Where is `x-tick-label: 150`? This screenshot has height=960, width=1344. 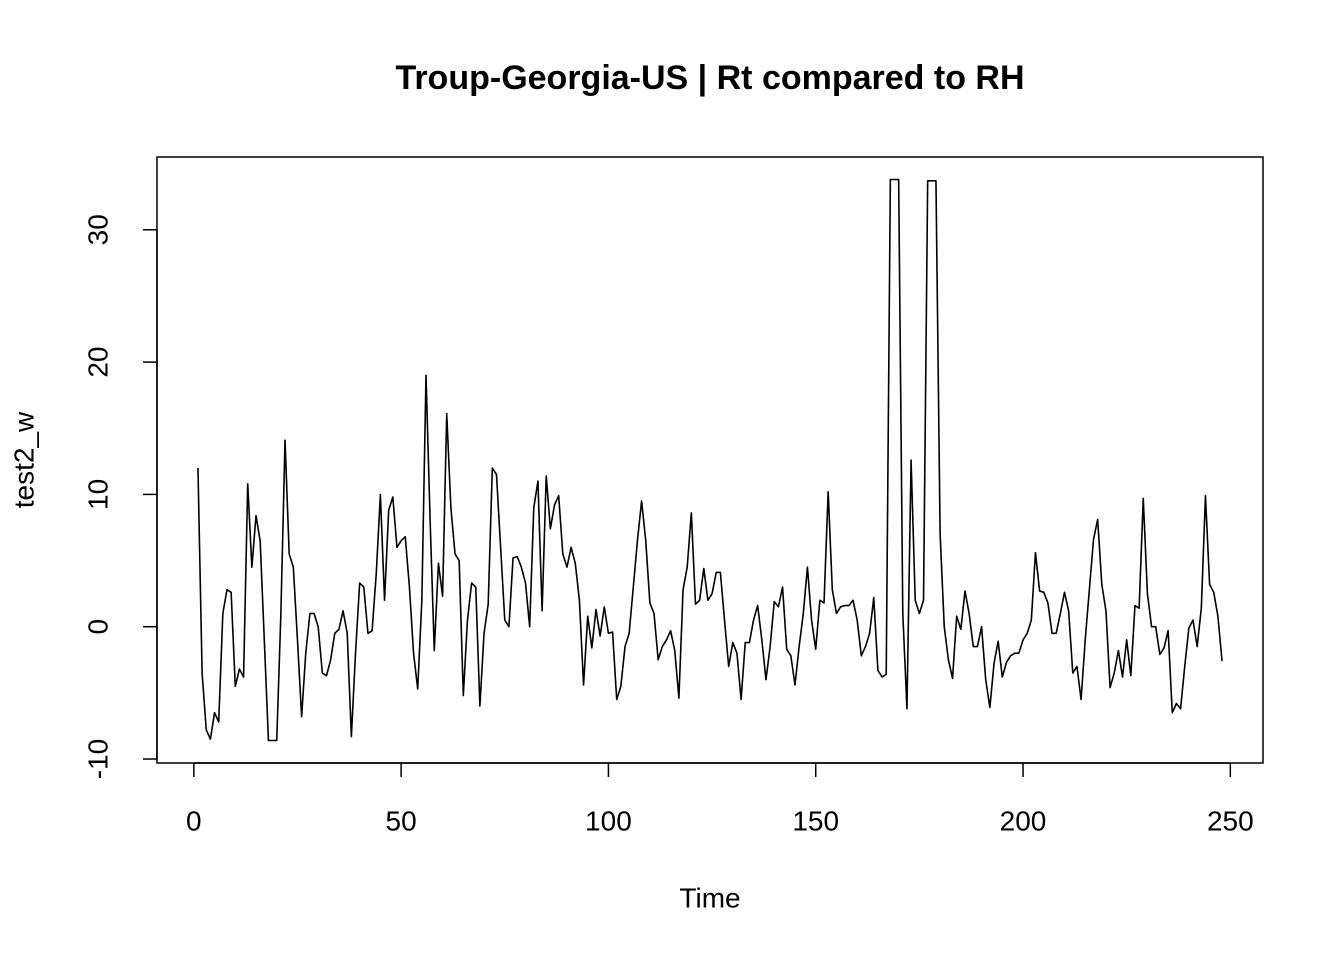
x-tick-label: 150 is located at coordinates (815, 820).